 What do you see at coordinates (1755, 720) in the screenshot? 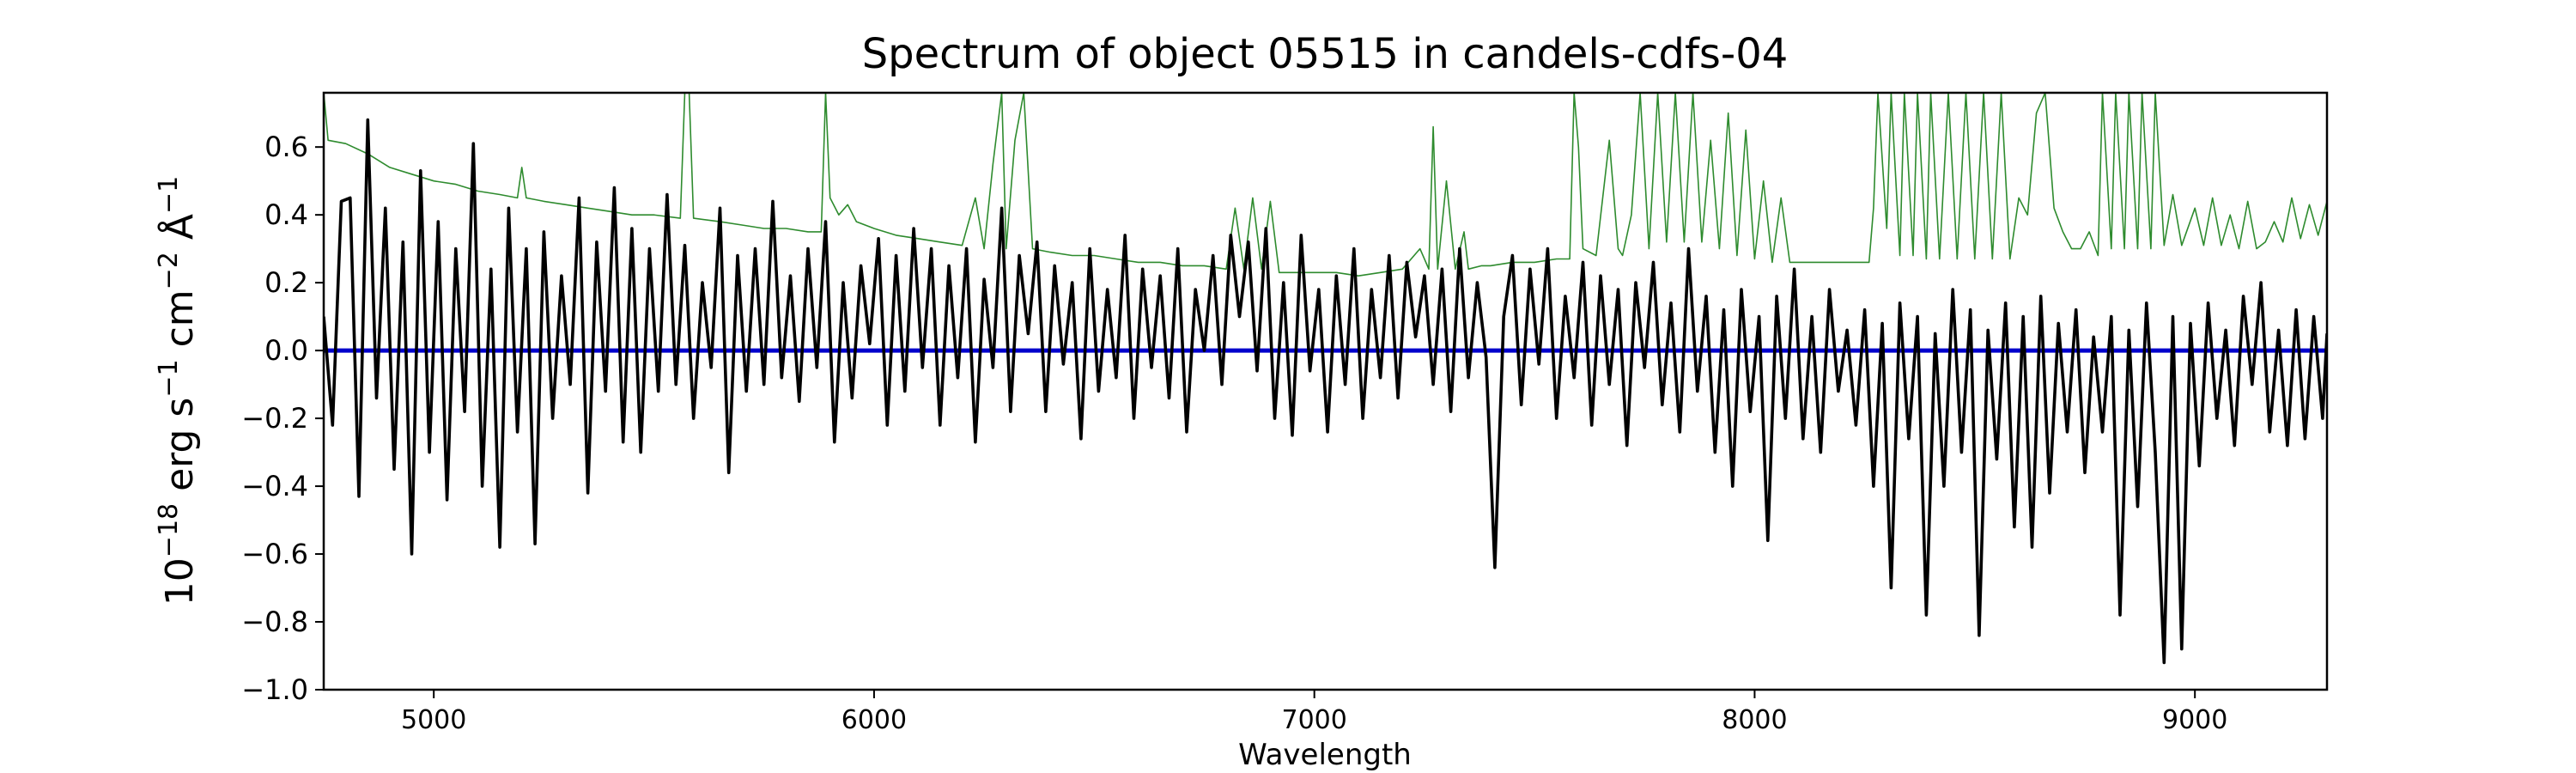
I see `x-tick-label: 8000` at bounding box center [1755, 720].